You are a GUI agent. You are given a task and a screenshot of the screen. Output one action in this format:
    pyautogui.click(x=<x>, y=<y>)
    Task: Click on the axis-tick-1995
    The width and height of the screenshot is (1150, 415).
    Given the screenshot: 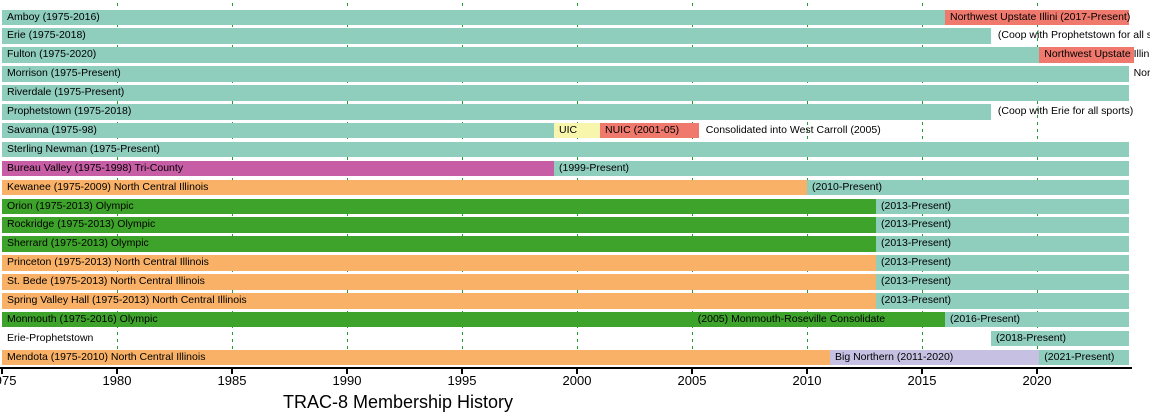 What is the action you would take?
    pyautogui.click(x=462, y=371)
    